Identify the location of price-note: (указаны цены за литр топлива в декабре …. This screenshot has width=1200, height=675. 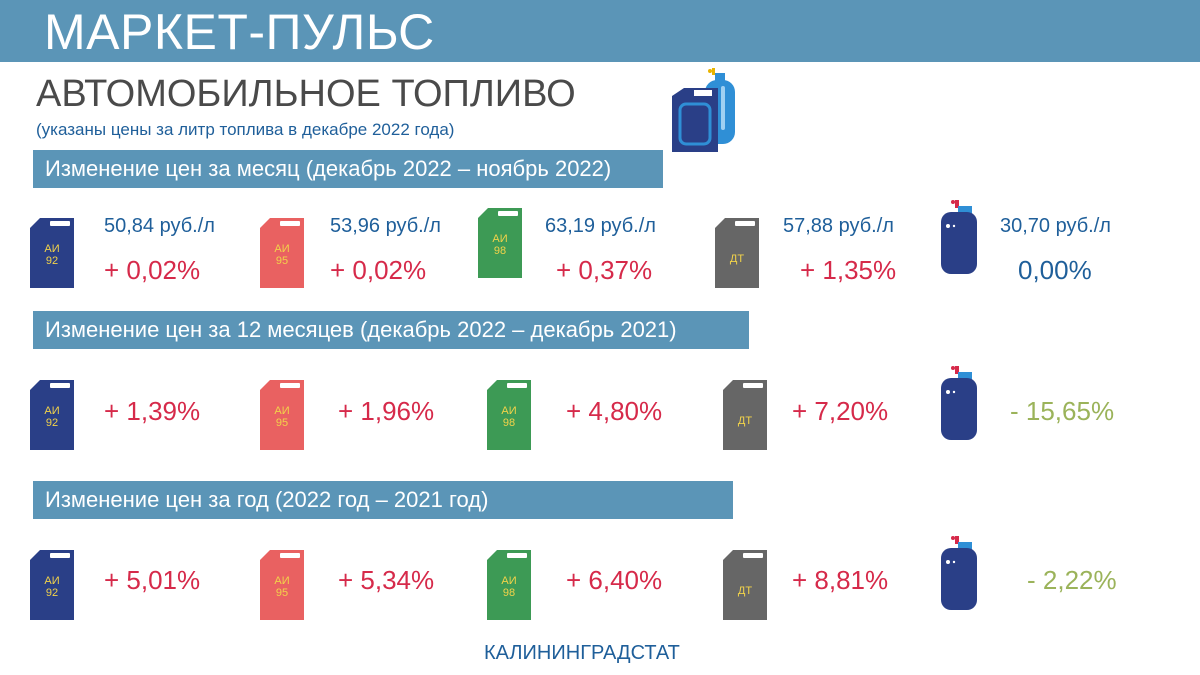
(245, 129).